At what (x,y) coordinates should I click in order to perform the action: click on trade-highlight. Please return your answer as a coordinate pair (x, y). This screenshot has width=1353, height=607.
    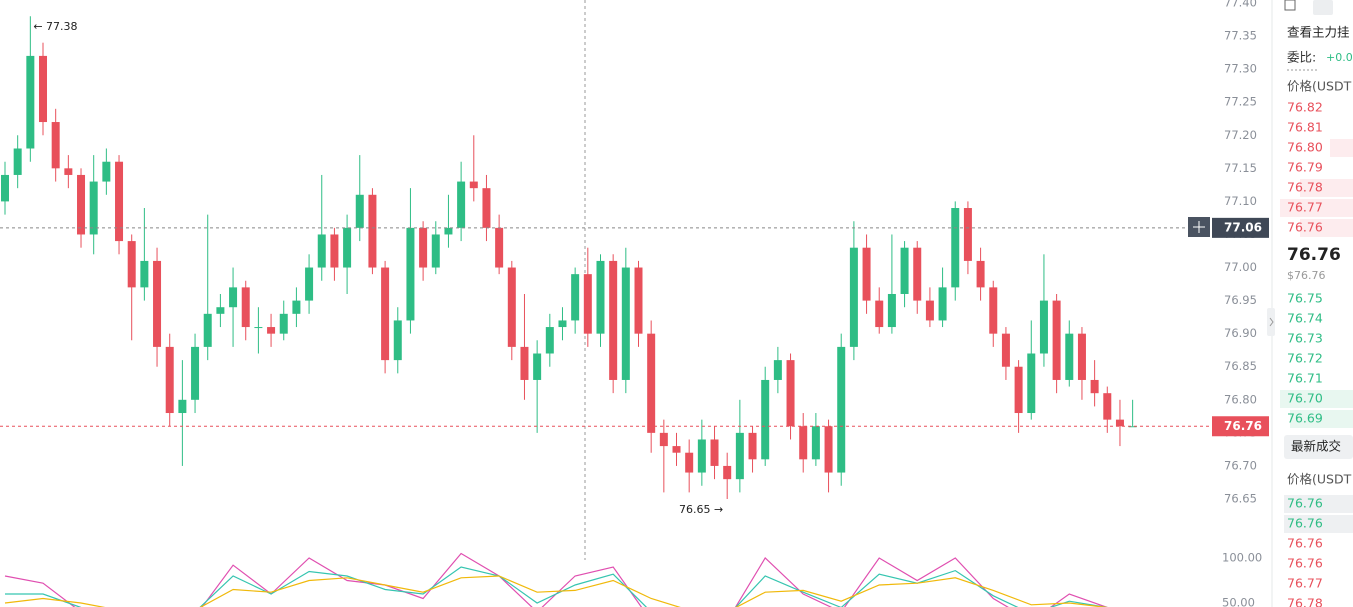
    Looking at the image, I should click on (1318, 524).